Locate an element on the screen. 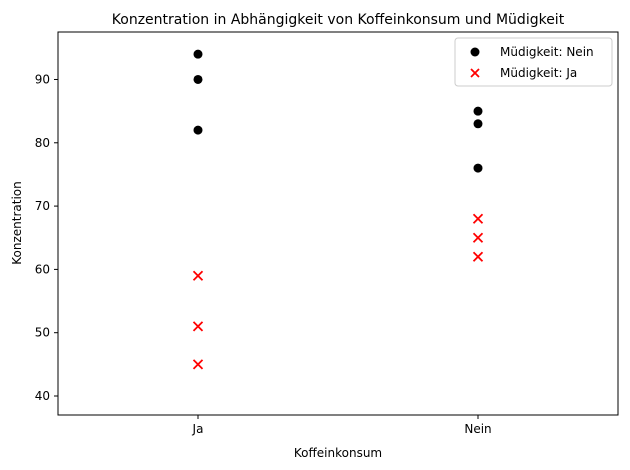  y-tick-label: 50 is located at coordinates (42, 333).